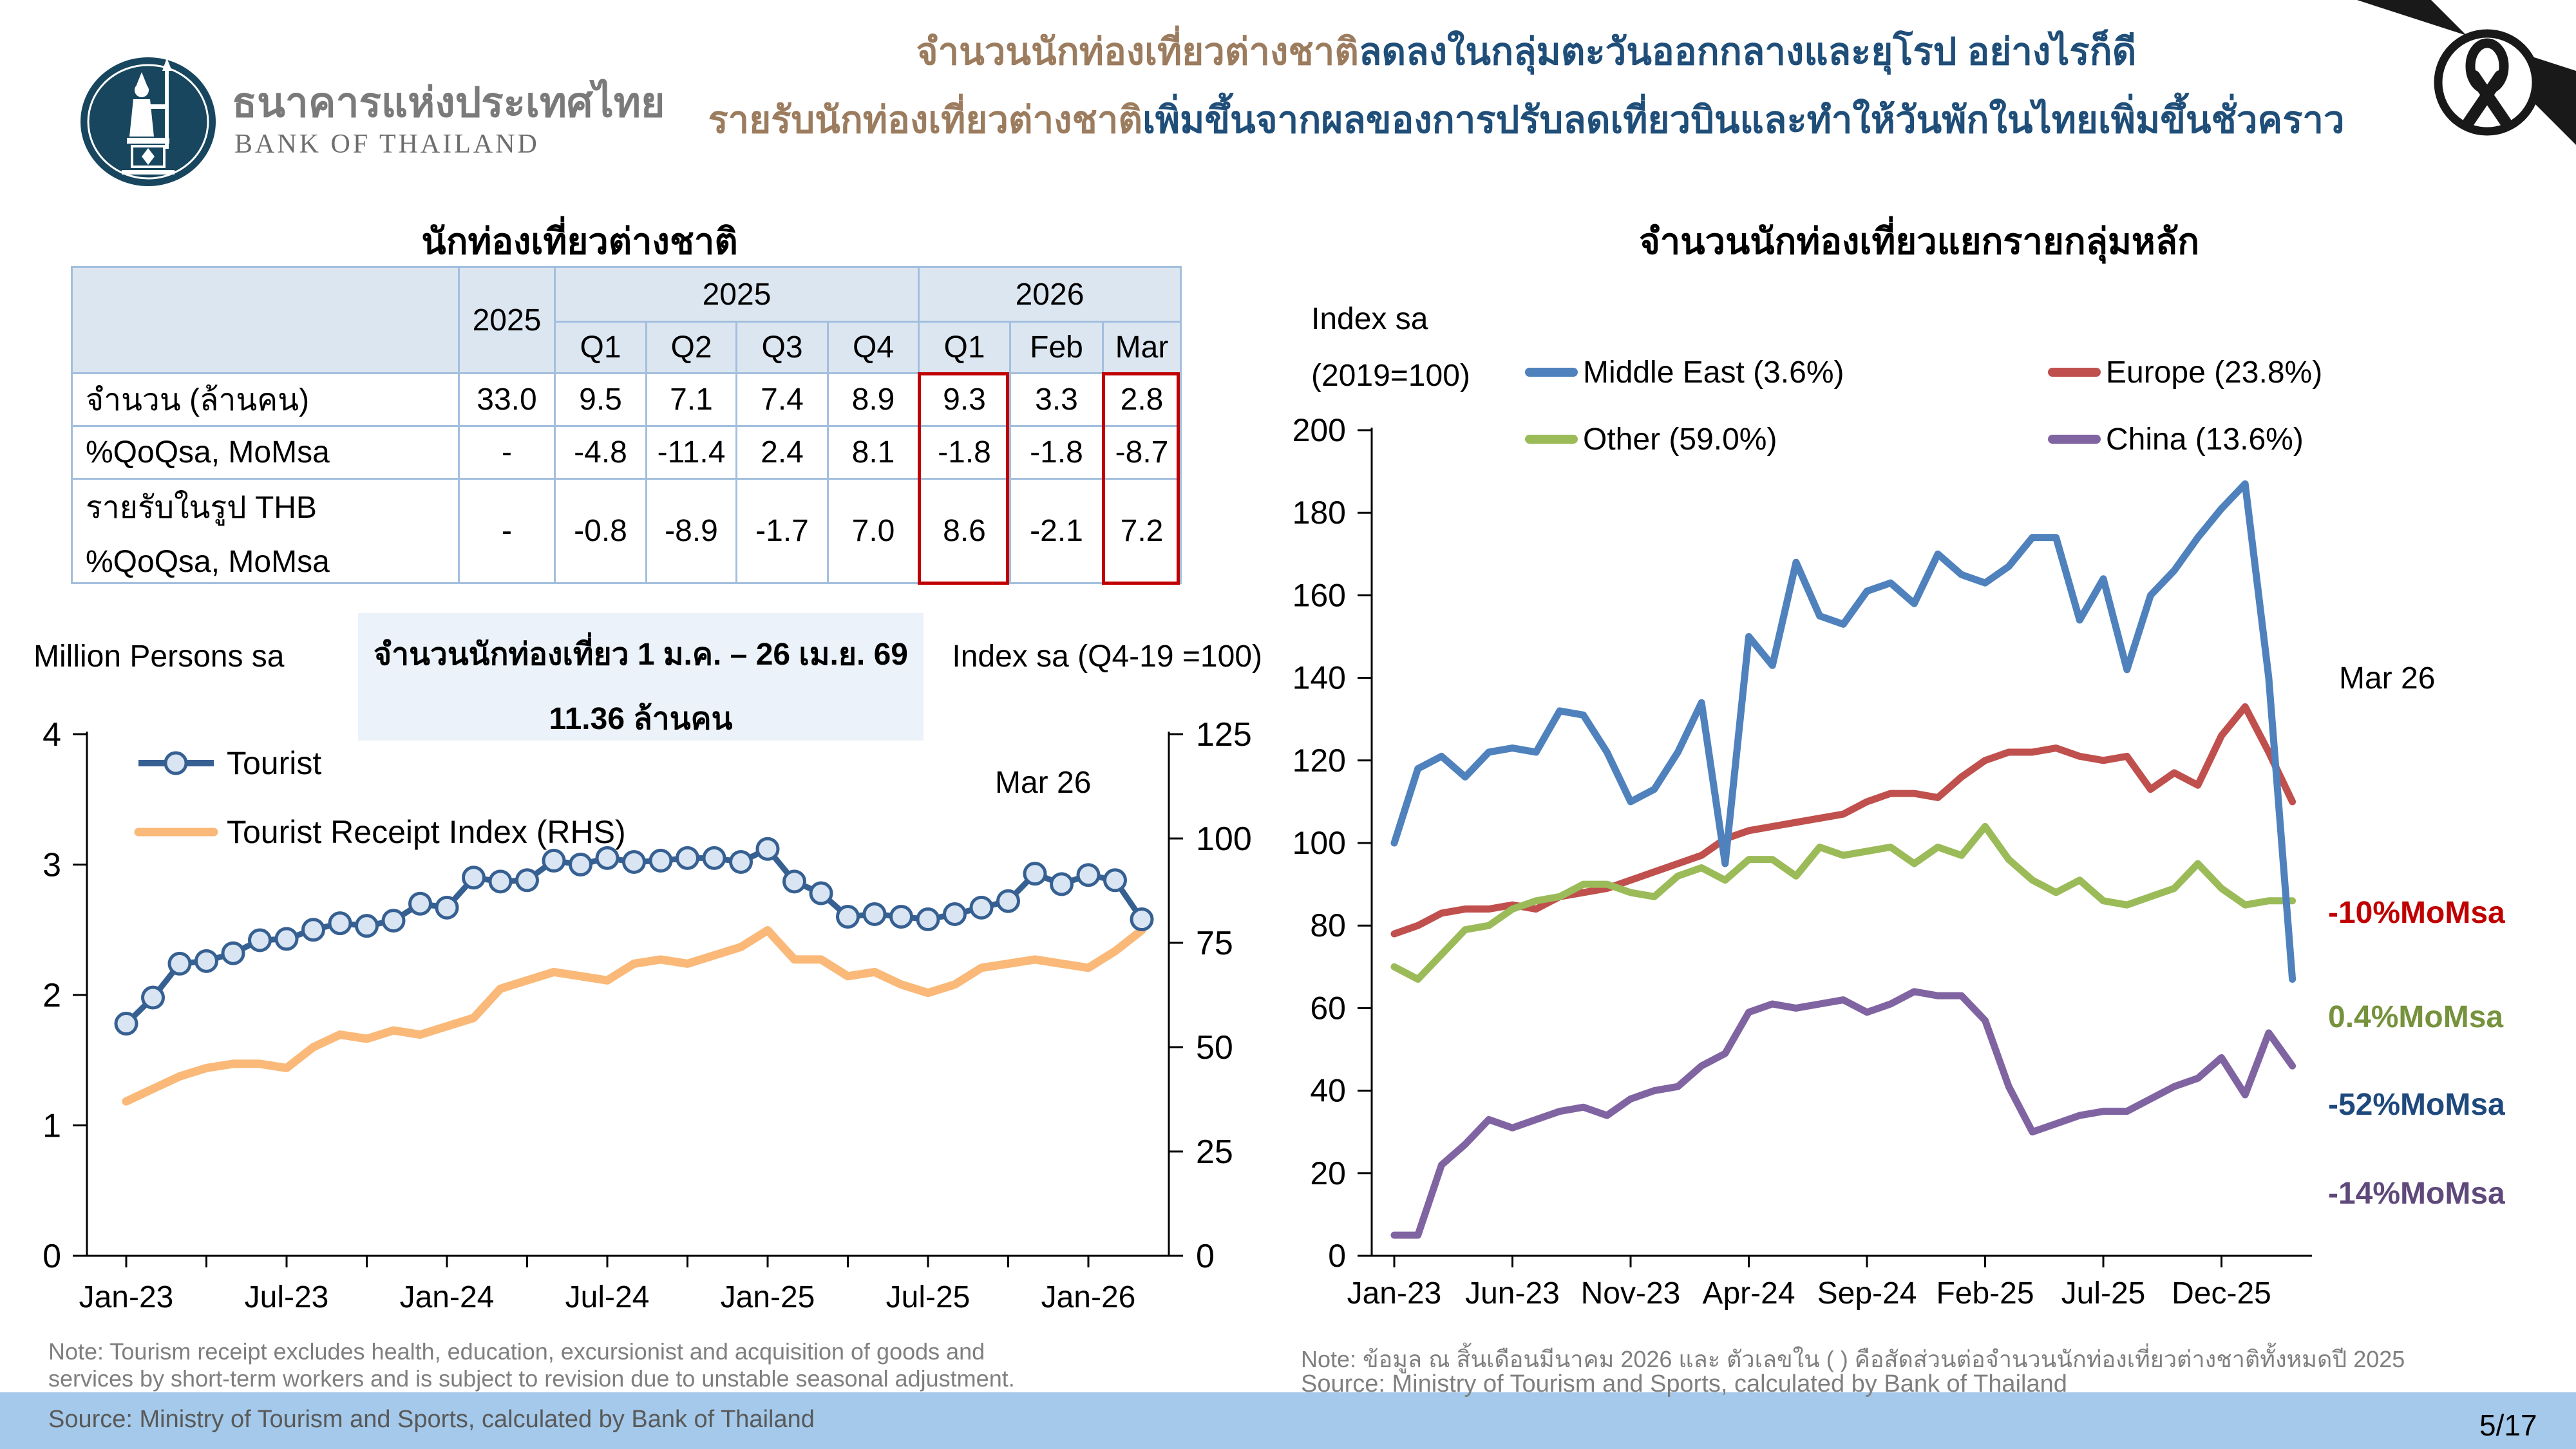  I want to click on table-cell-r0-c6: 3.3, so click(1057, 399).